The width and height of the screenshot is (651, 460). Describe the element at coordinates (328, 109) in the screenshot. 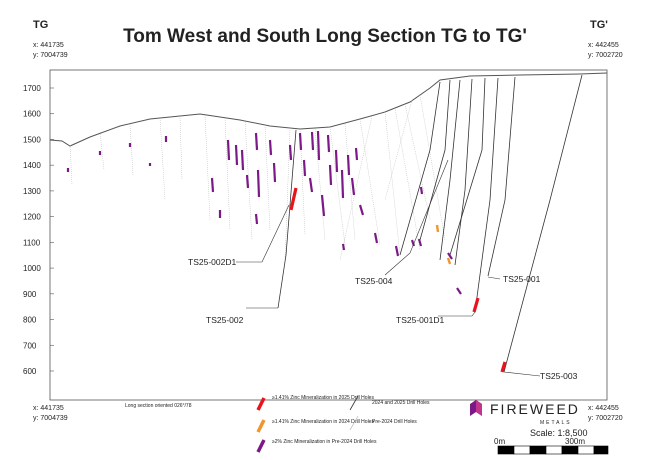

I see `topography` at that location.